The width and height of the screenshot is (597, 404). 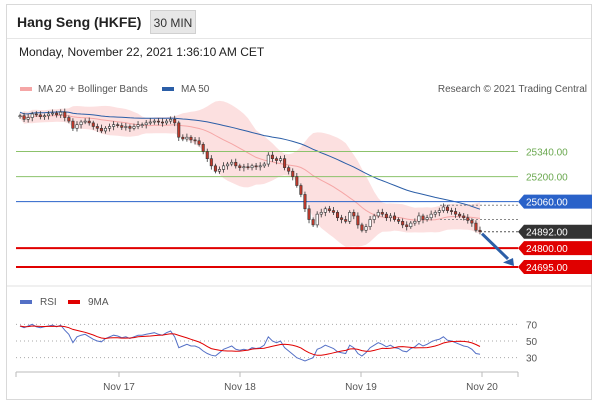 I want to click on forecast-arrow-line, so click(x=495, y=246).